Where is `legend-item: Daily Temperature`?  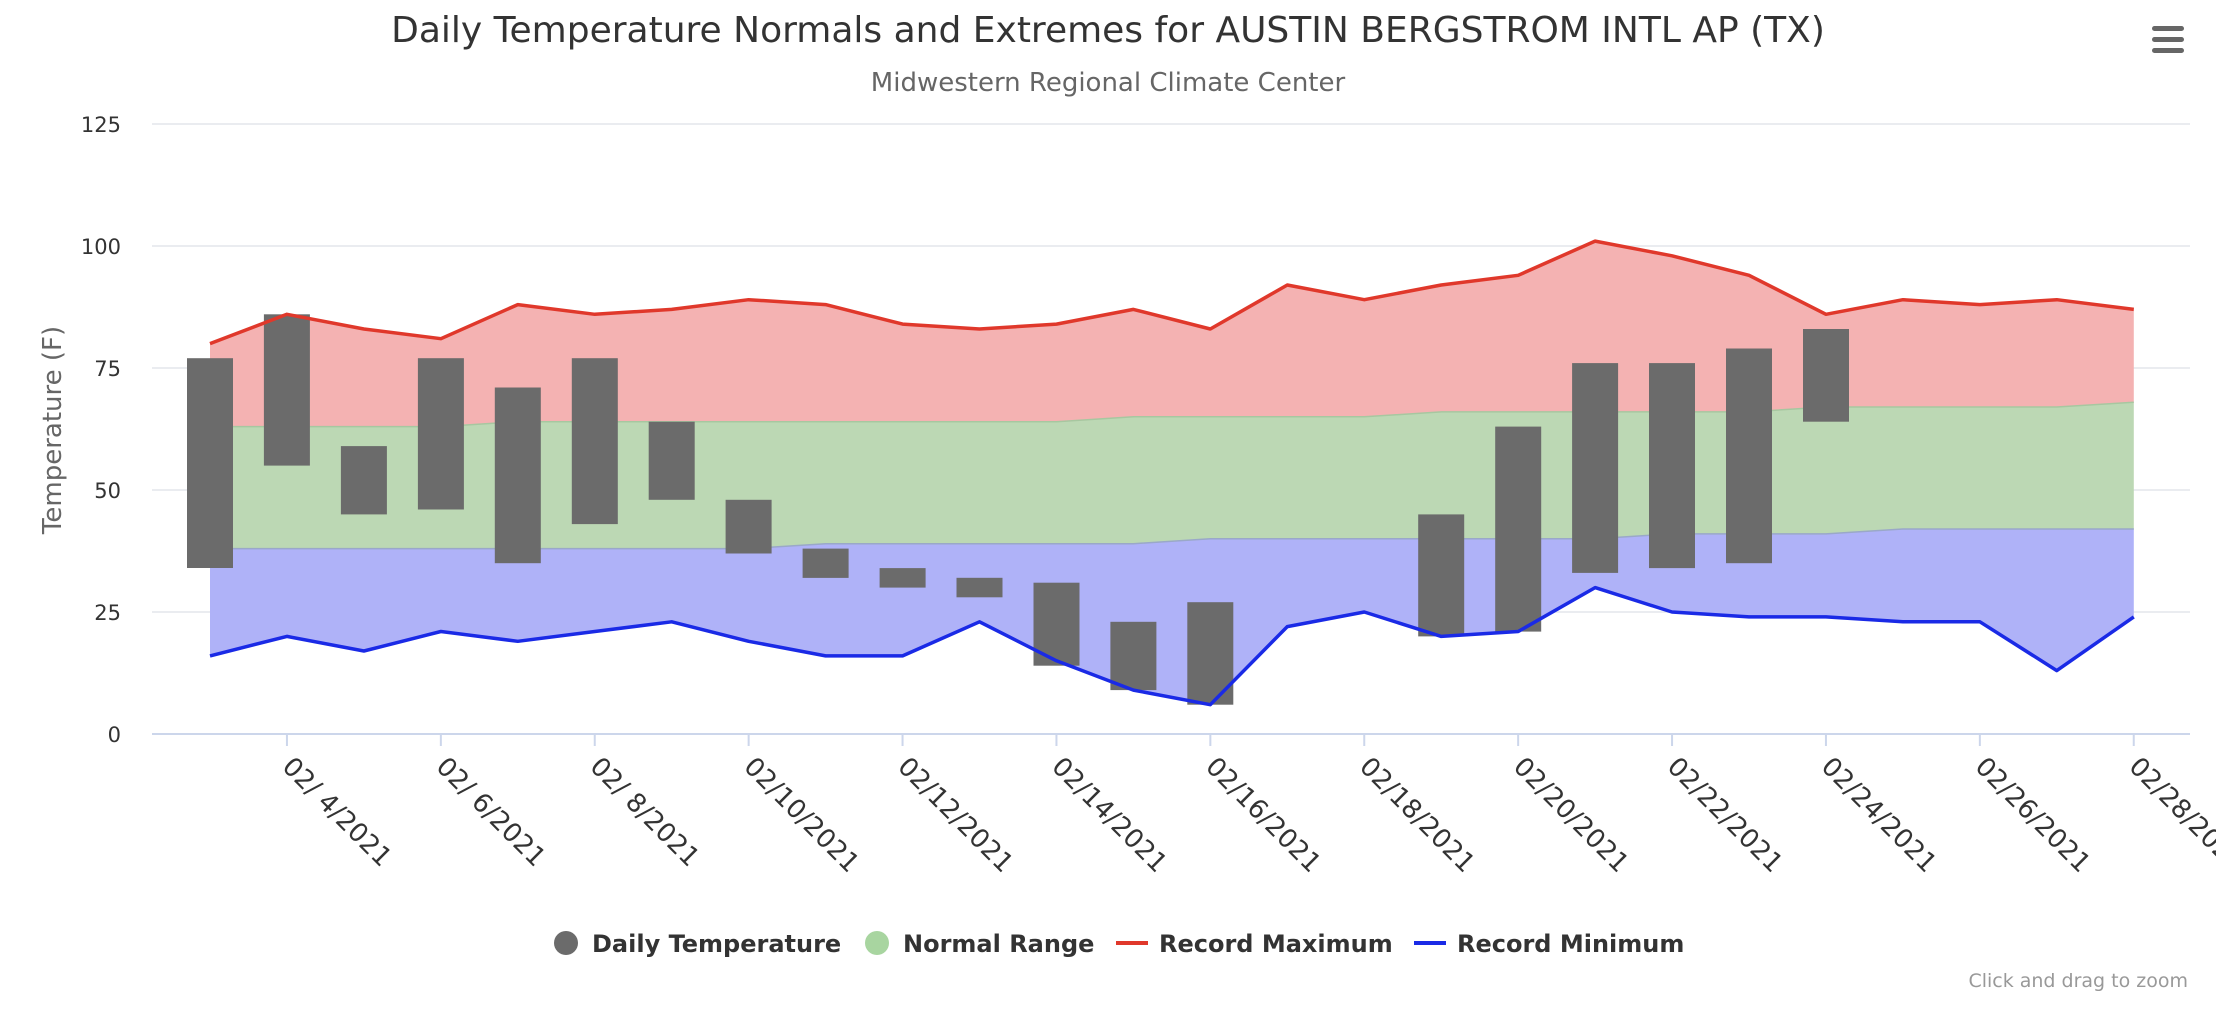 legend-item: Daily Temperature is located at coordinates (697, 944).